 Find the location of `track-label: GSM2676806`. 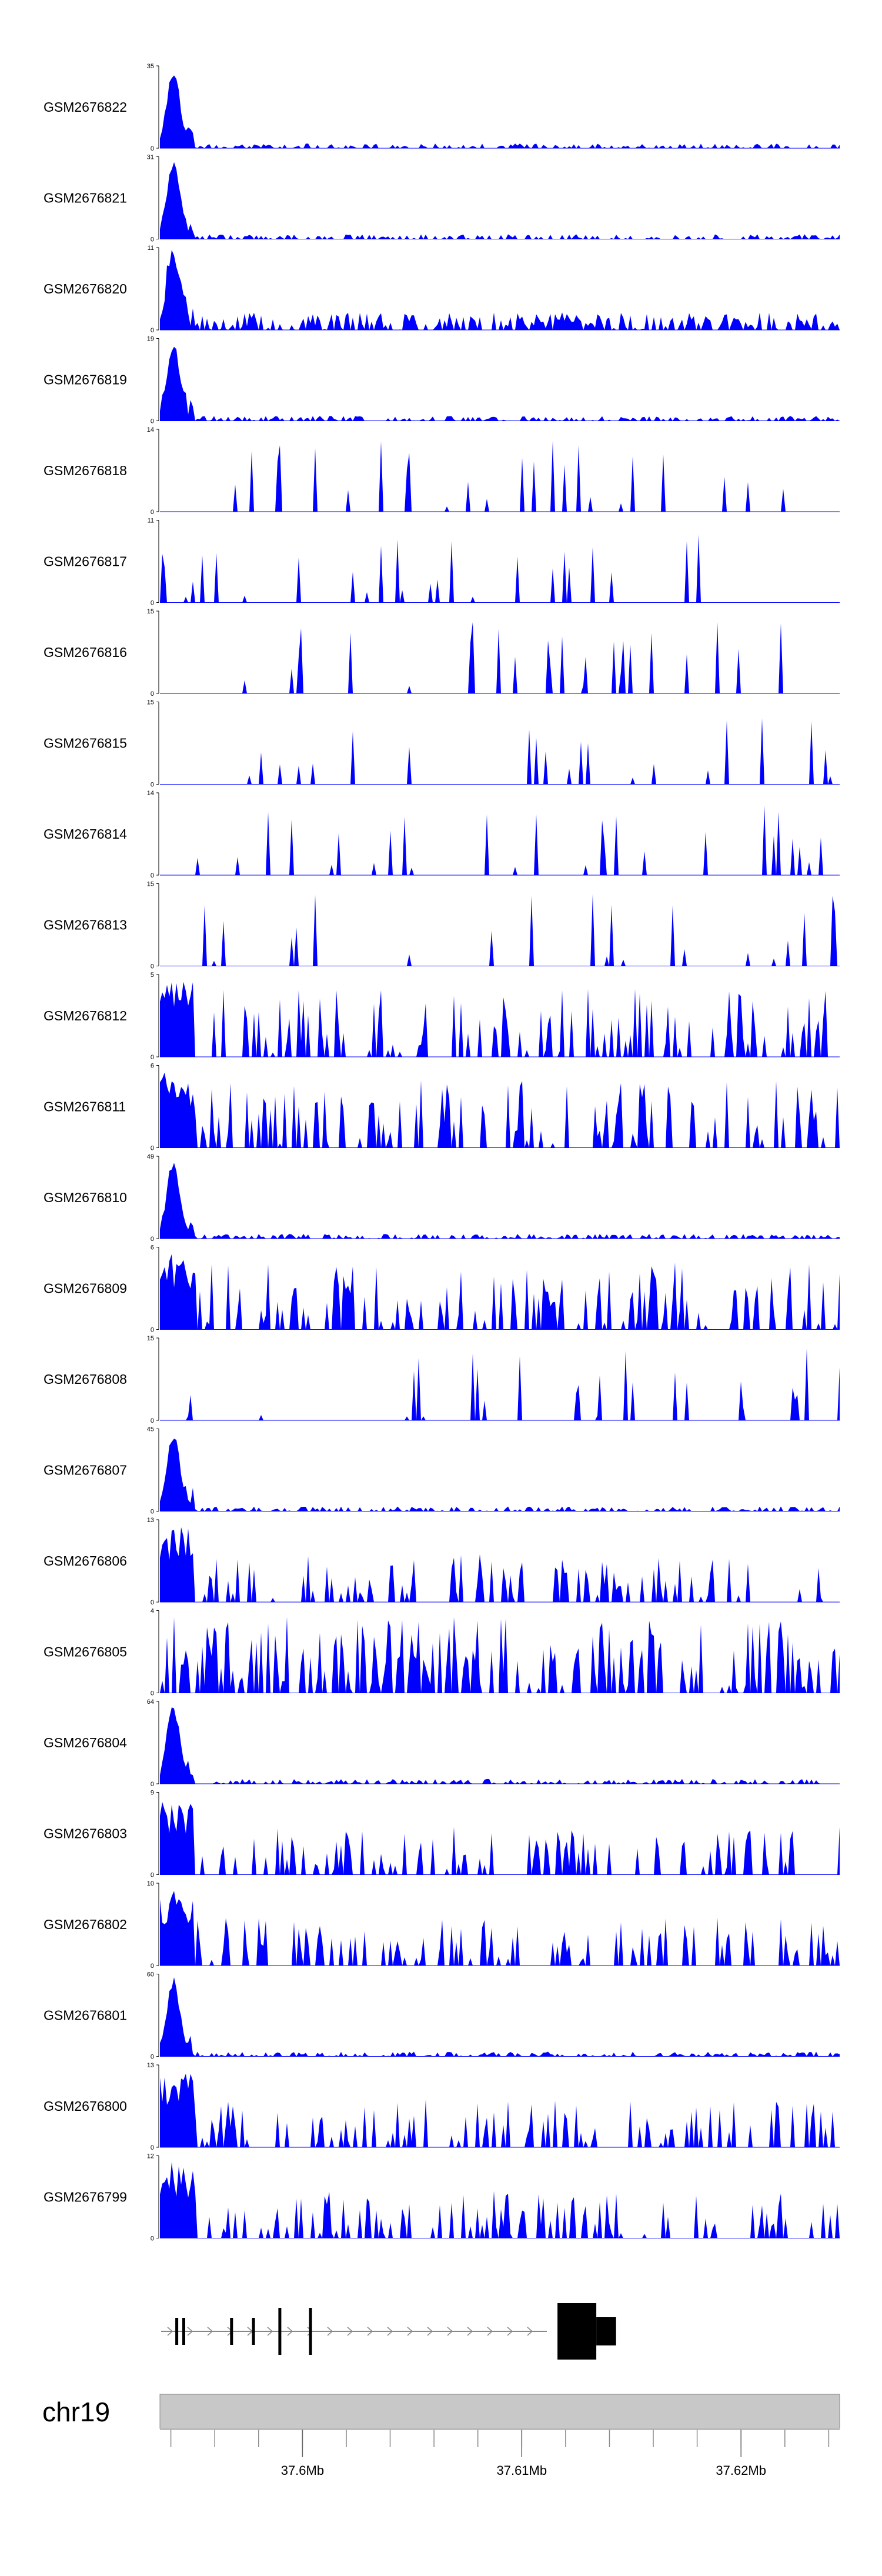

track-label: GSM2676806 is located at coordinates (85, 1561).